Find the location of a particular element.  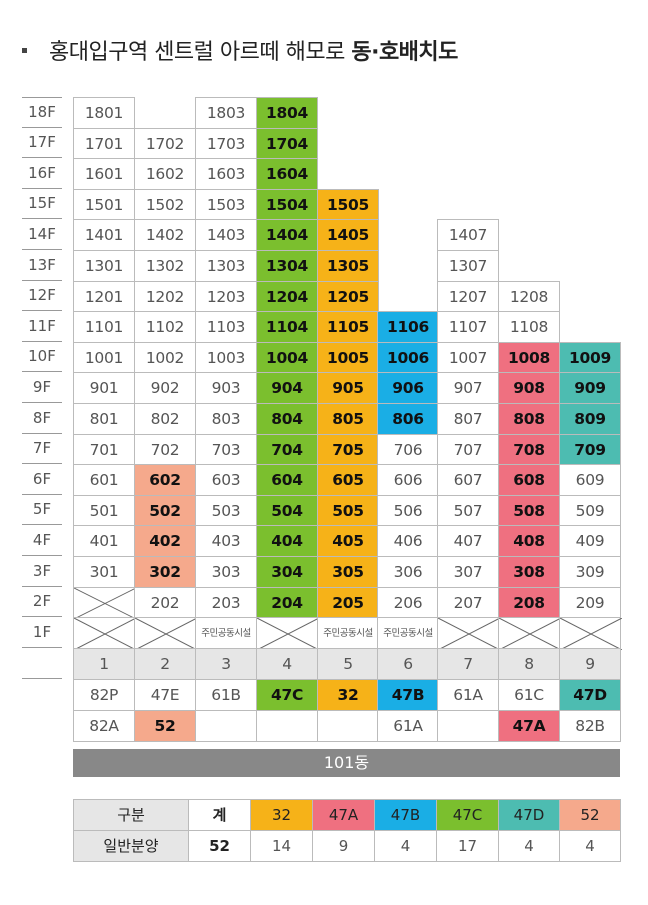

unit-cell: 301 is located at coordinates (104, 572).